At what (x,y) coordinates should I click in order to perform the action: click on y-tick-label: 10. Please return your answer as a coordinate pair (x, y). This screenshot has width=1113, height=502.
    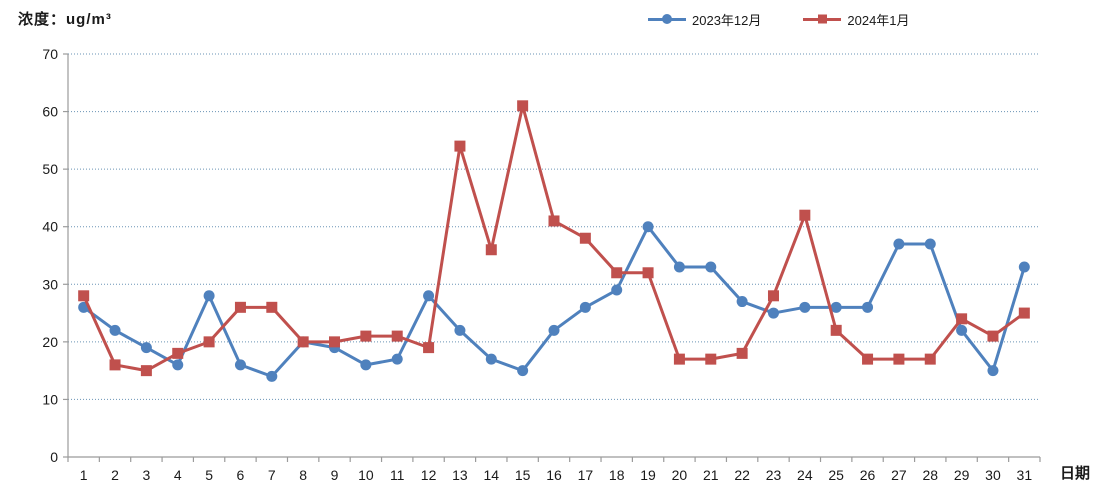
    Looking at the image, I should click on (50, 399).